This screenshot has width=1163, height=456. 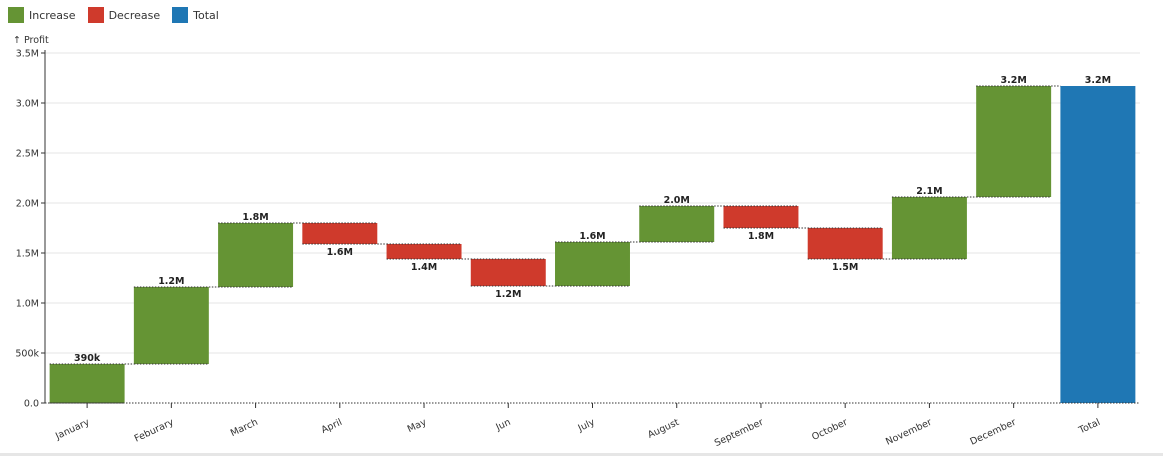 What do you see at coordinates (739, 433) in the screenshot?
I see `x-tick-label: September` at bounding box center [739, 433].